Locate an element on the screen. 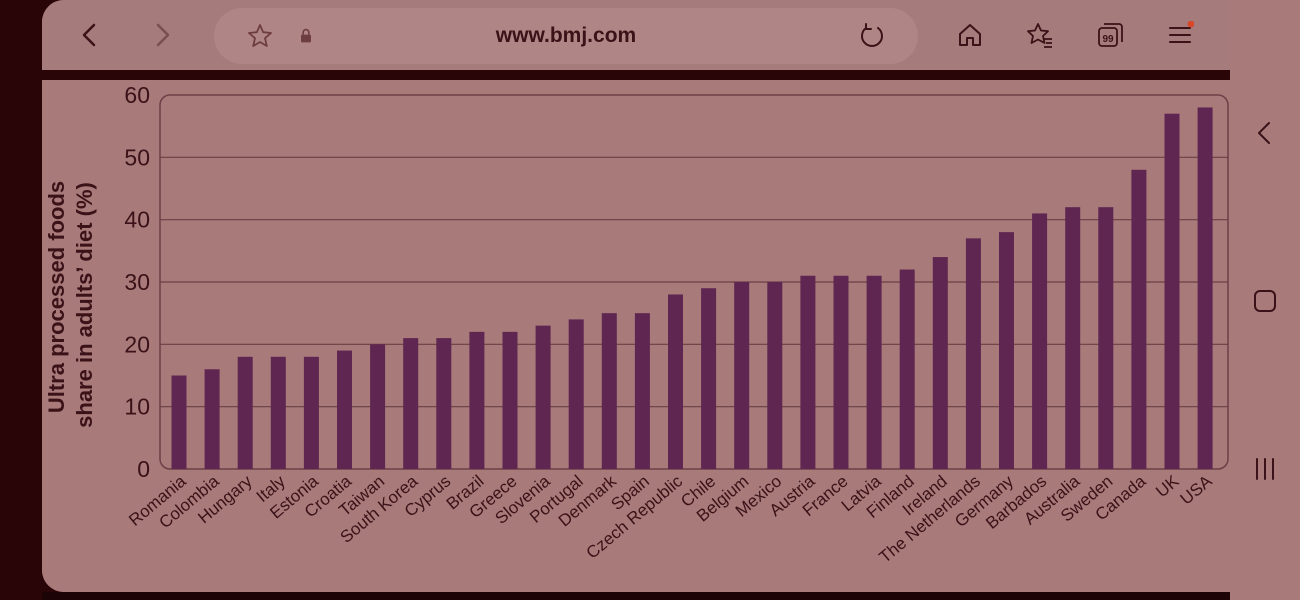 The image size is (1300, 600). y-axis-label-line-2: share in adults’ diet (%) is located at coordinates (84, 305).